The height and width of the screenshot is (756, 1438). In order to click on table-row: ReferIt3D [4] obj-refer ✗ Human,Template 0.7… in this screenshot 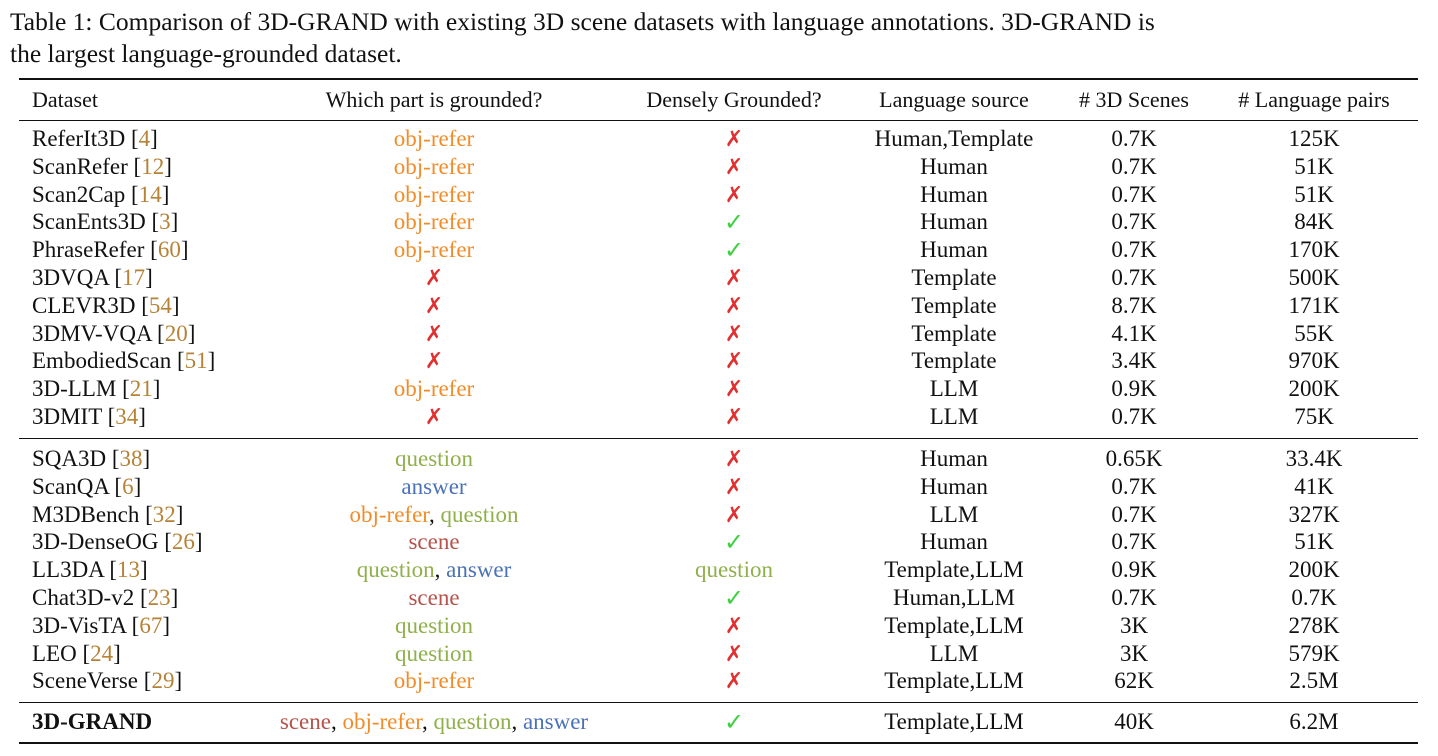, I will do `click(718, 139)`.